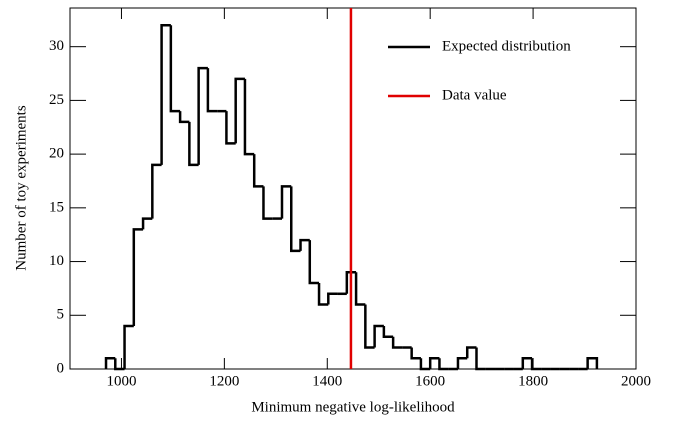 The image size is (682, 422). Describe the element at coordinates (56, 261) in the screenshot. I see `y-tick-label: 10` at that location.